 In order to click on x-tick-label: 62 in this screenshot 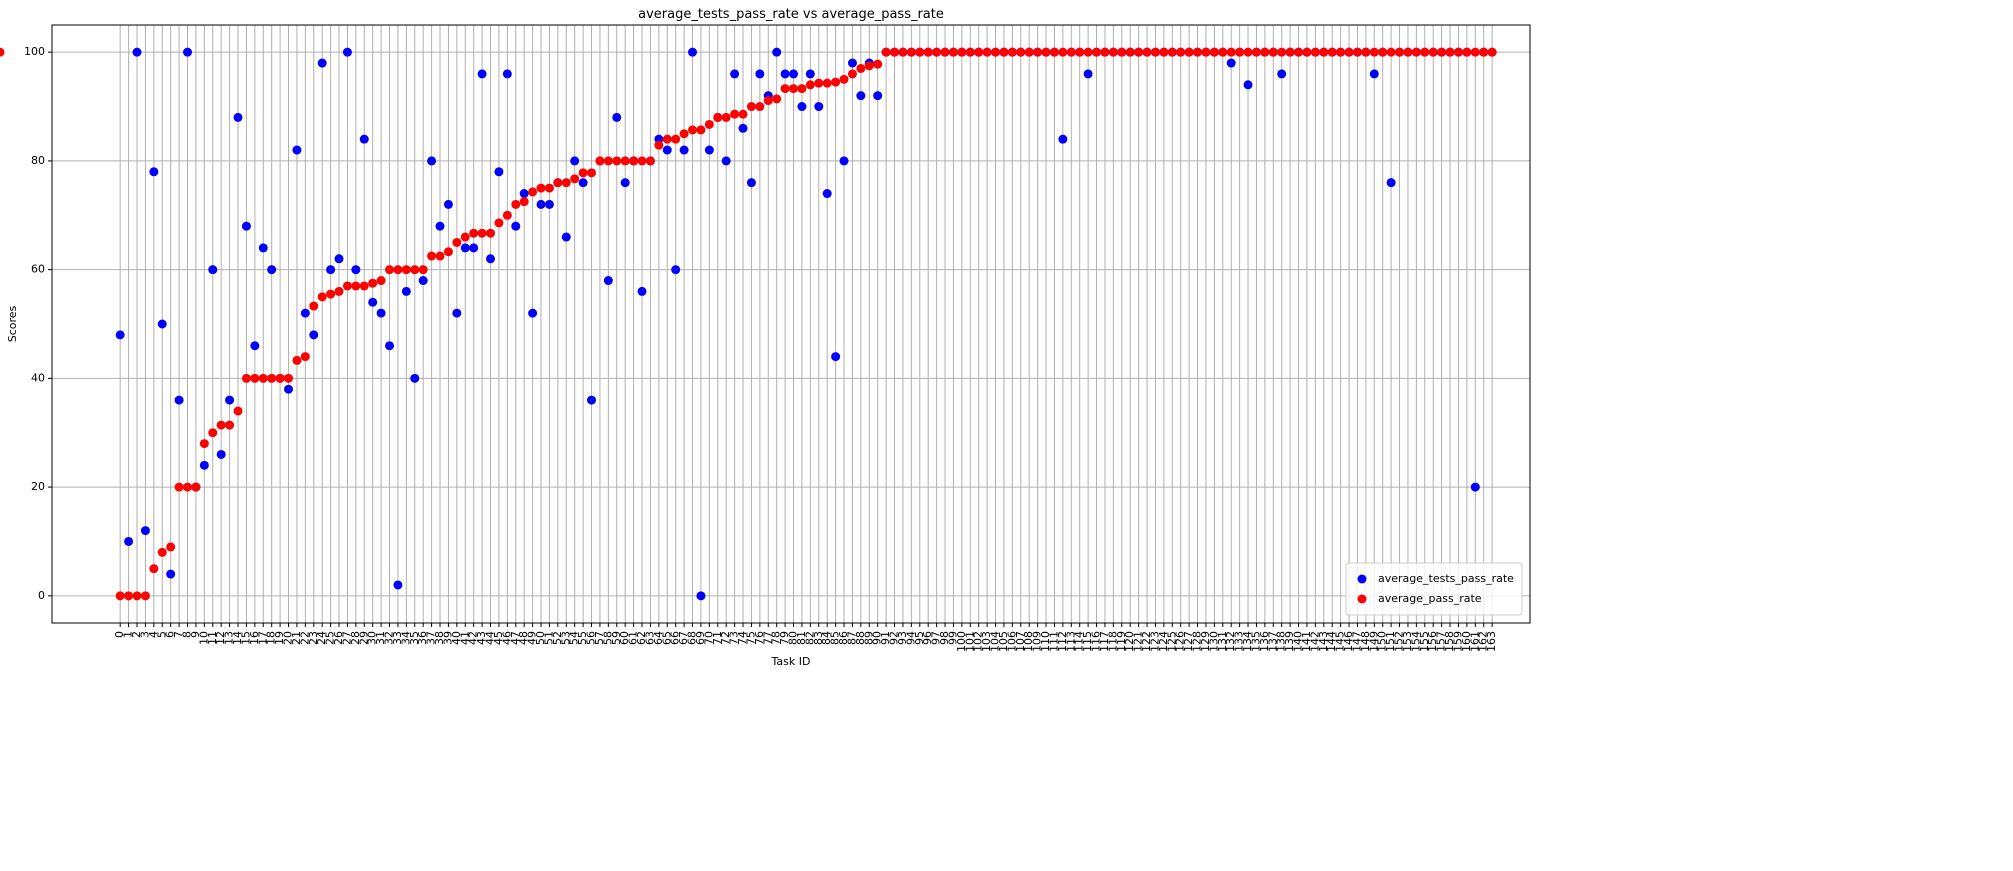, I will do `click(641, 638)`.